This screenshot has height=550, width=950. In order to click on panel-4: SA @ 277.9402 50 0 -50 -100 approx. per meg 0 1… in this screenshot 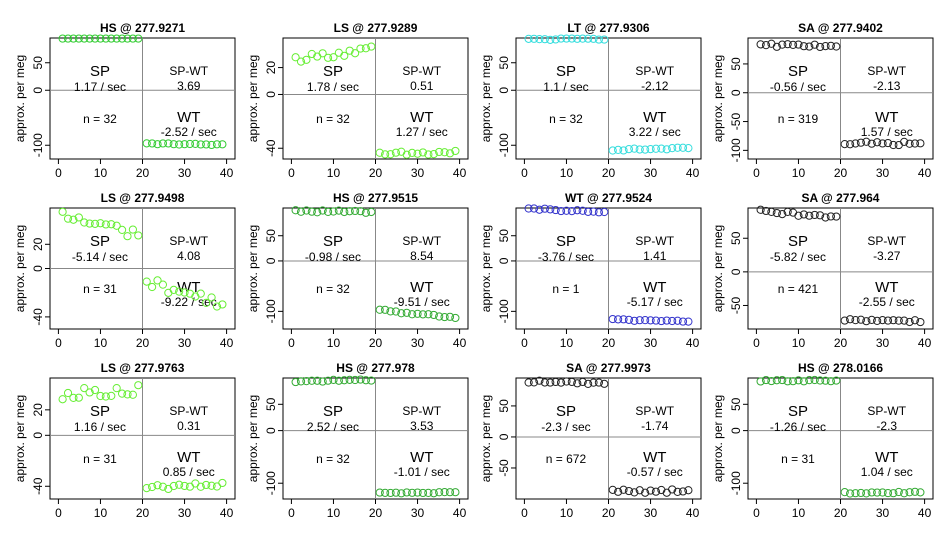, I will do `click(822, 100)`.